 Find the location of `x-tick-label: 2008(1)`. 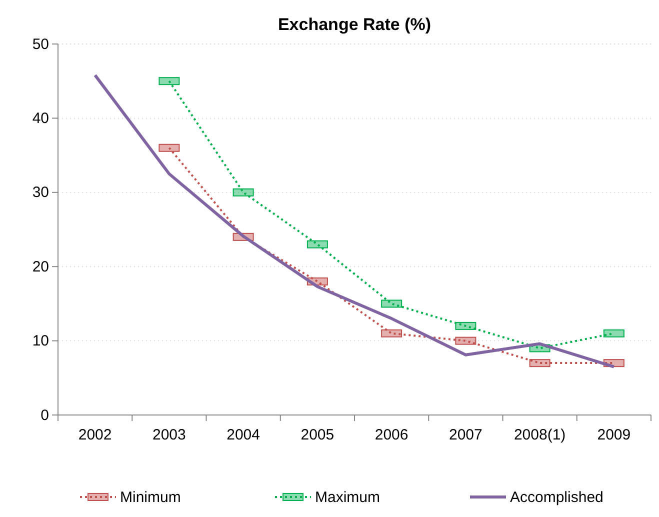

x-tick-label: 2008(1) is located at coordinates (540, 435).